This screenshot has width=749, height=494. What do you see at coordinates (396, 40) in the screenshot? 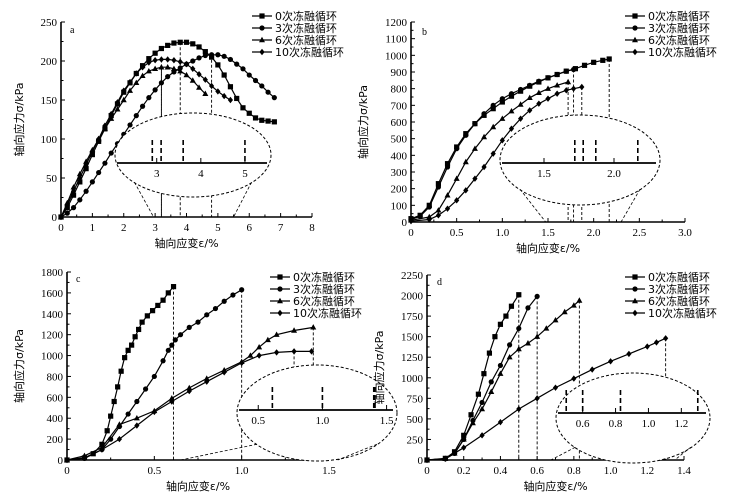
I see `y-tick-label: 1100` at bounding box center [396, 40].